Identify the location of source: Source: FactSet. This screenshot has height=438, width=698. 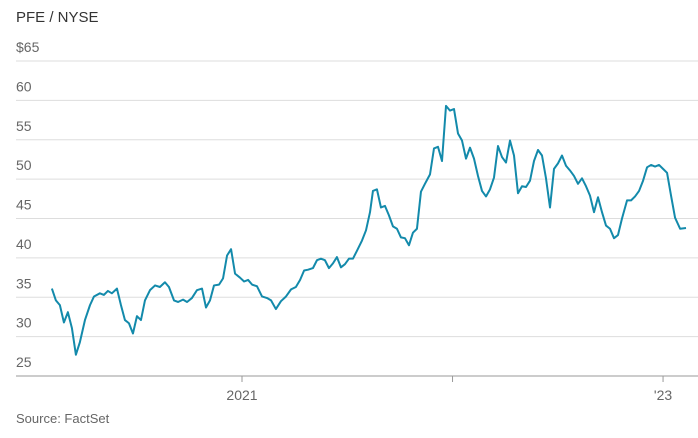
(63, 418).